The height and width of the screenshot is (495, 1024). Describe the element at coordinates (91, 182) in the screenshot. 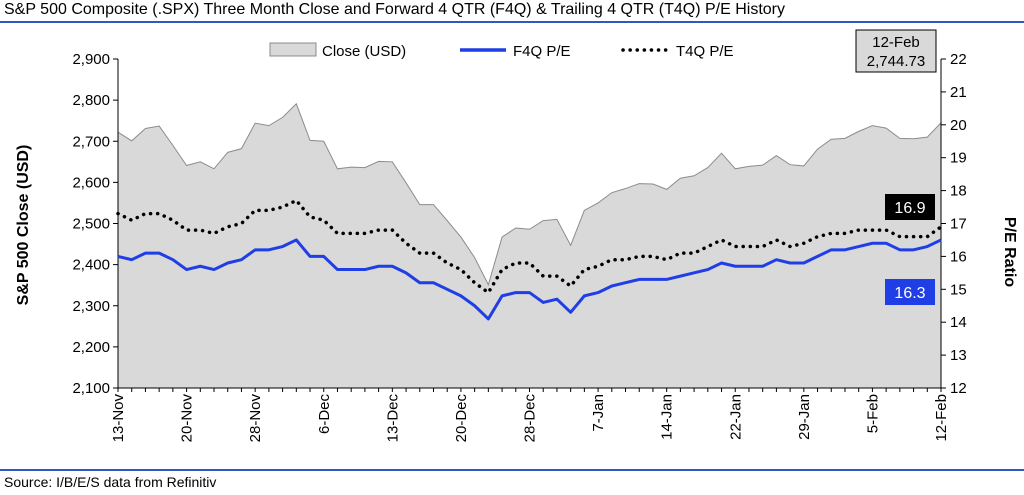

I see `y-tick-label: 2,600` at that location.